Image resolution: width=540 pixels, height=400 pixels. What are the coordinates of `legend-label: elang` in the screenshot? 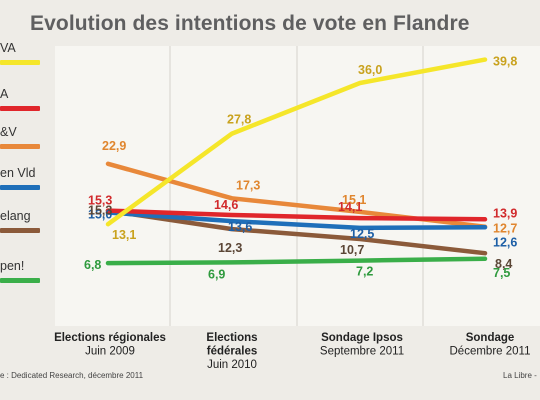 It's located at (15, 216).